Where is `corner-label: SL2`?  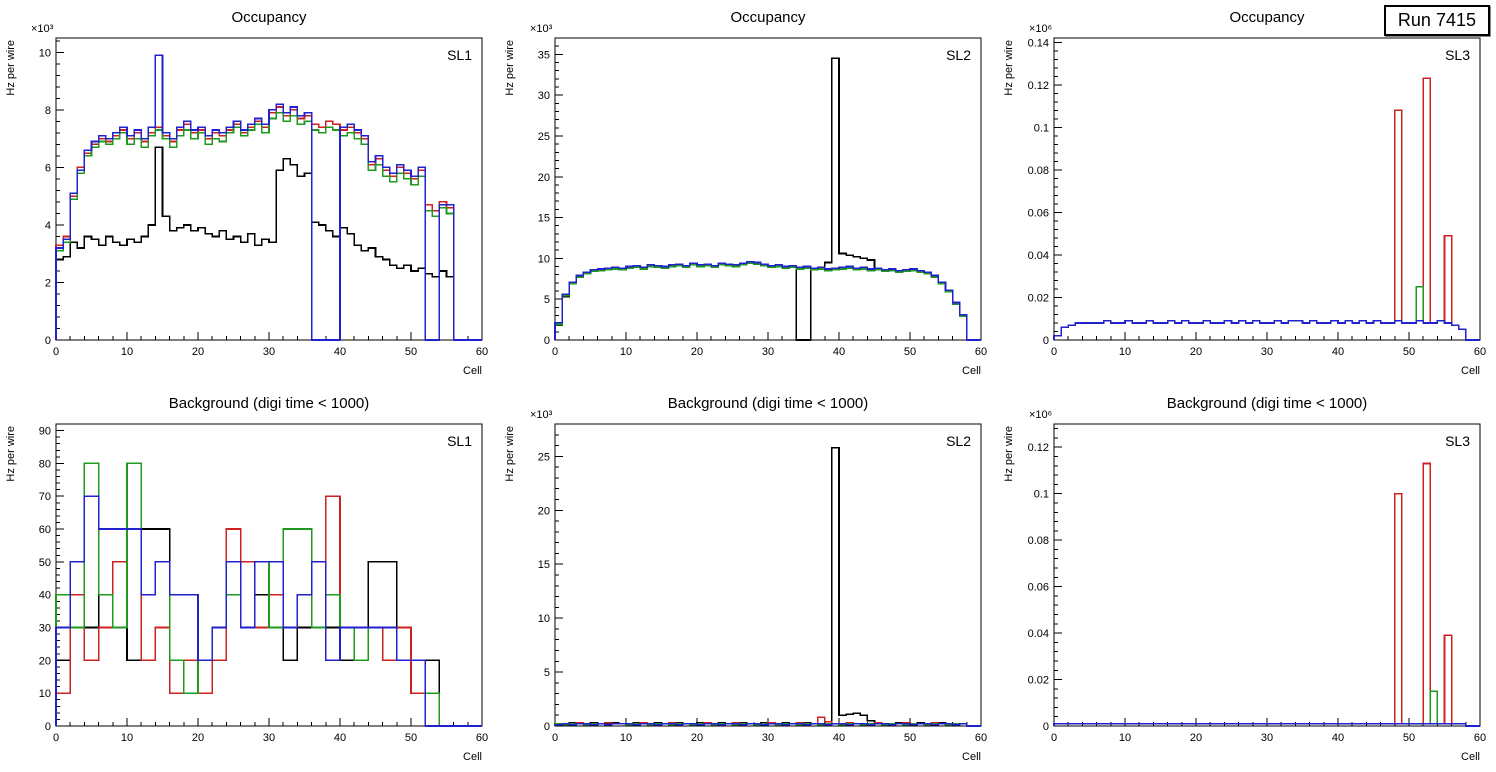
corner-label: SL2 is located at coordinates (958, 441).